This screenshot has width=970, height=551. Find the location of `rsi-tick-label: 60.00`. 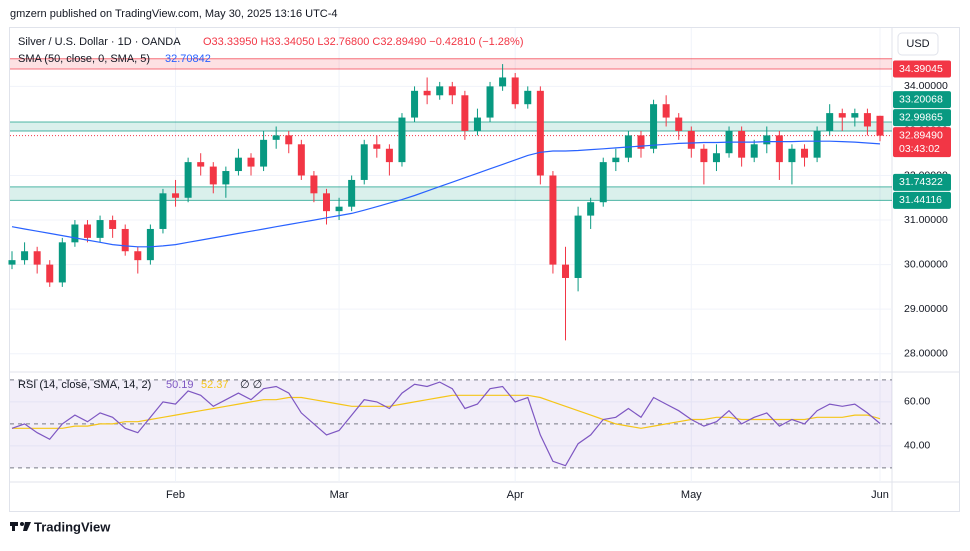

rsi-tick-label: 60.00 is located at coordinates (917, 402).